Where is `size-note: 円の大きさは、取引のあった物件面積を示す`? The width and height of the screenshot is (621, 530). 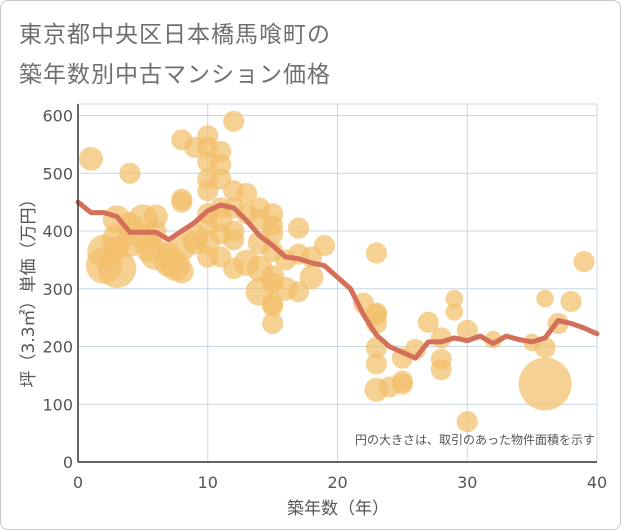
size-note: 円の大きさは、取引のあった物件面積を示す is located at coordinates (475, 439).